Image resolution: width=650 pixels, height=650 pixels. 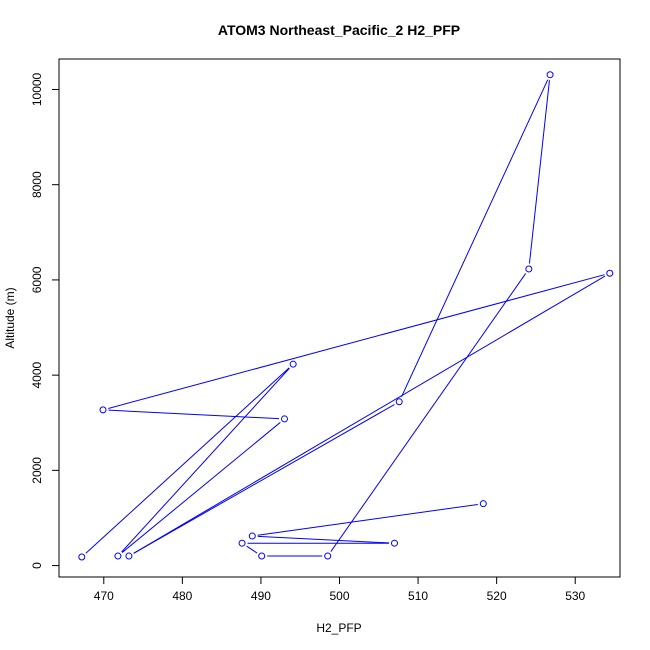 What do you see at coordinates (10, 317) in the screenshot?
I see `y-axis-label: Altitude (m)` at bounding box center [10, 317].